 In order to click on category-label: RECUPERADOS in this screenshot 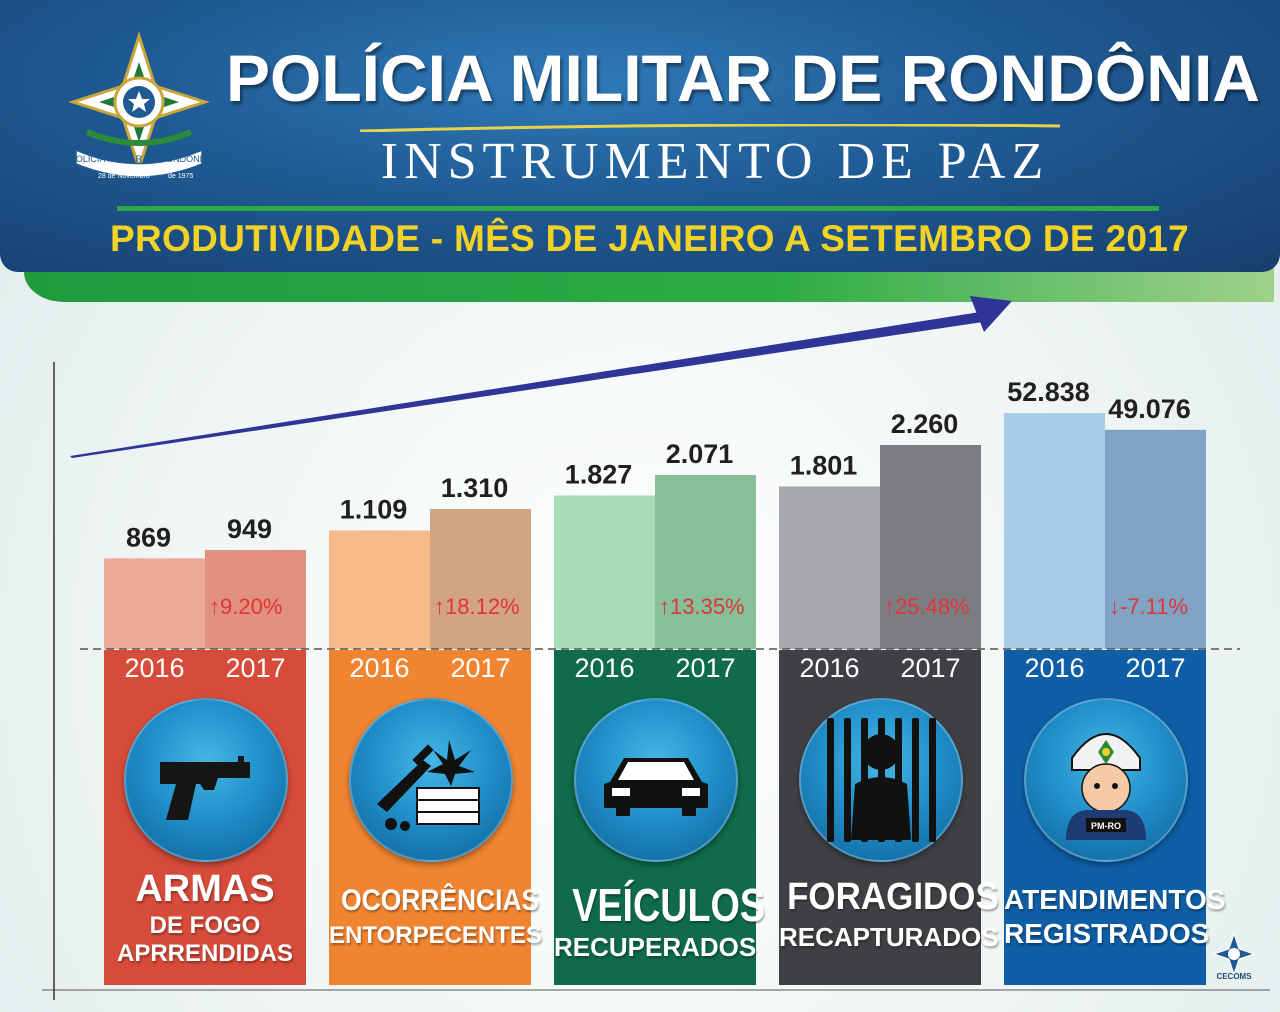, I will do `click(655, 947)`.